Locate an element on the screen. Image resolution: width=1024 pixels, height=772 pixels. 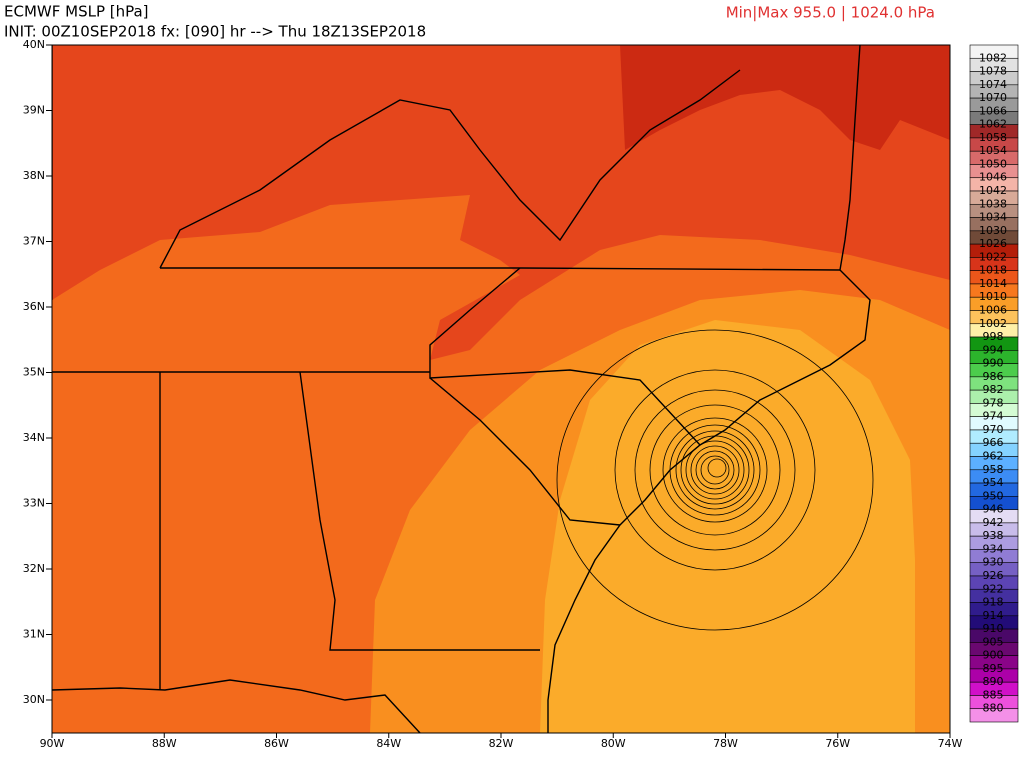
lat-label: 37N is located at coordinates (34, 241).